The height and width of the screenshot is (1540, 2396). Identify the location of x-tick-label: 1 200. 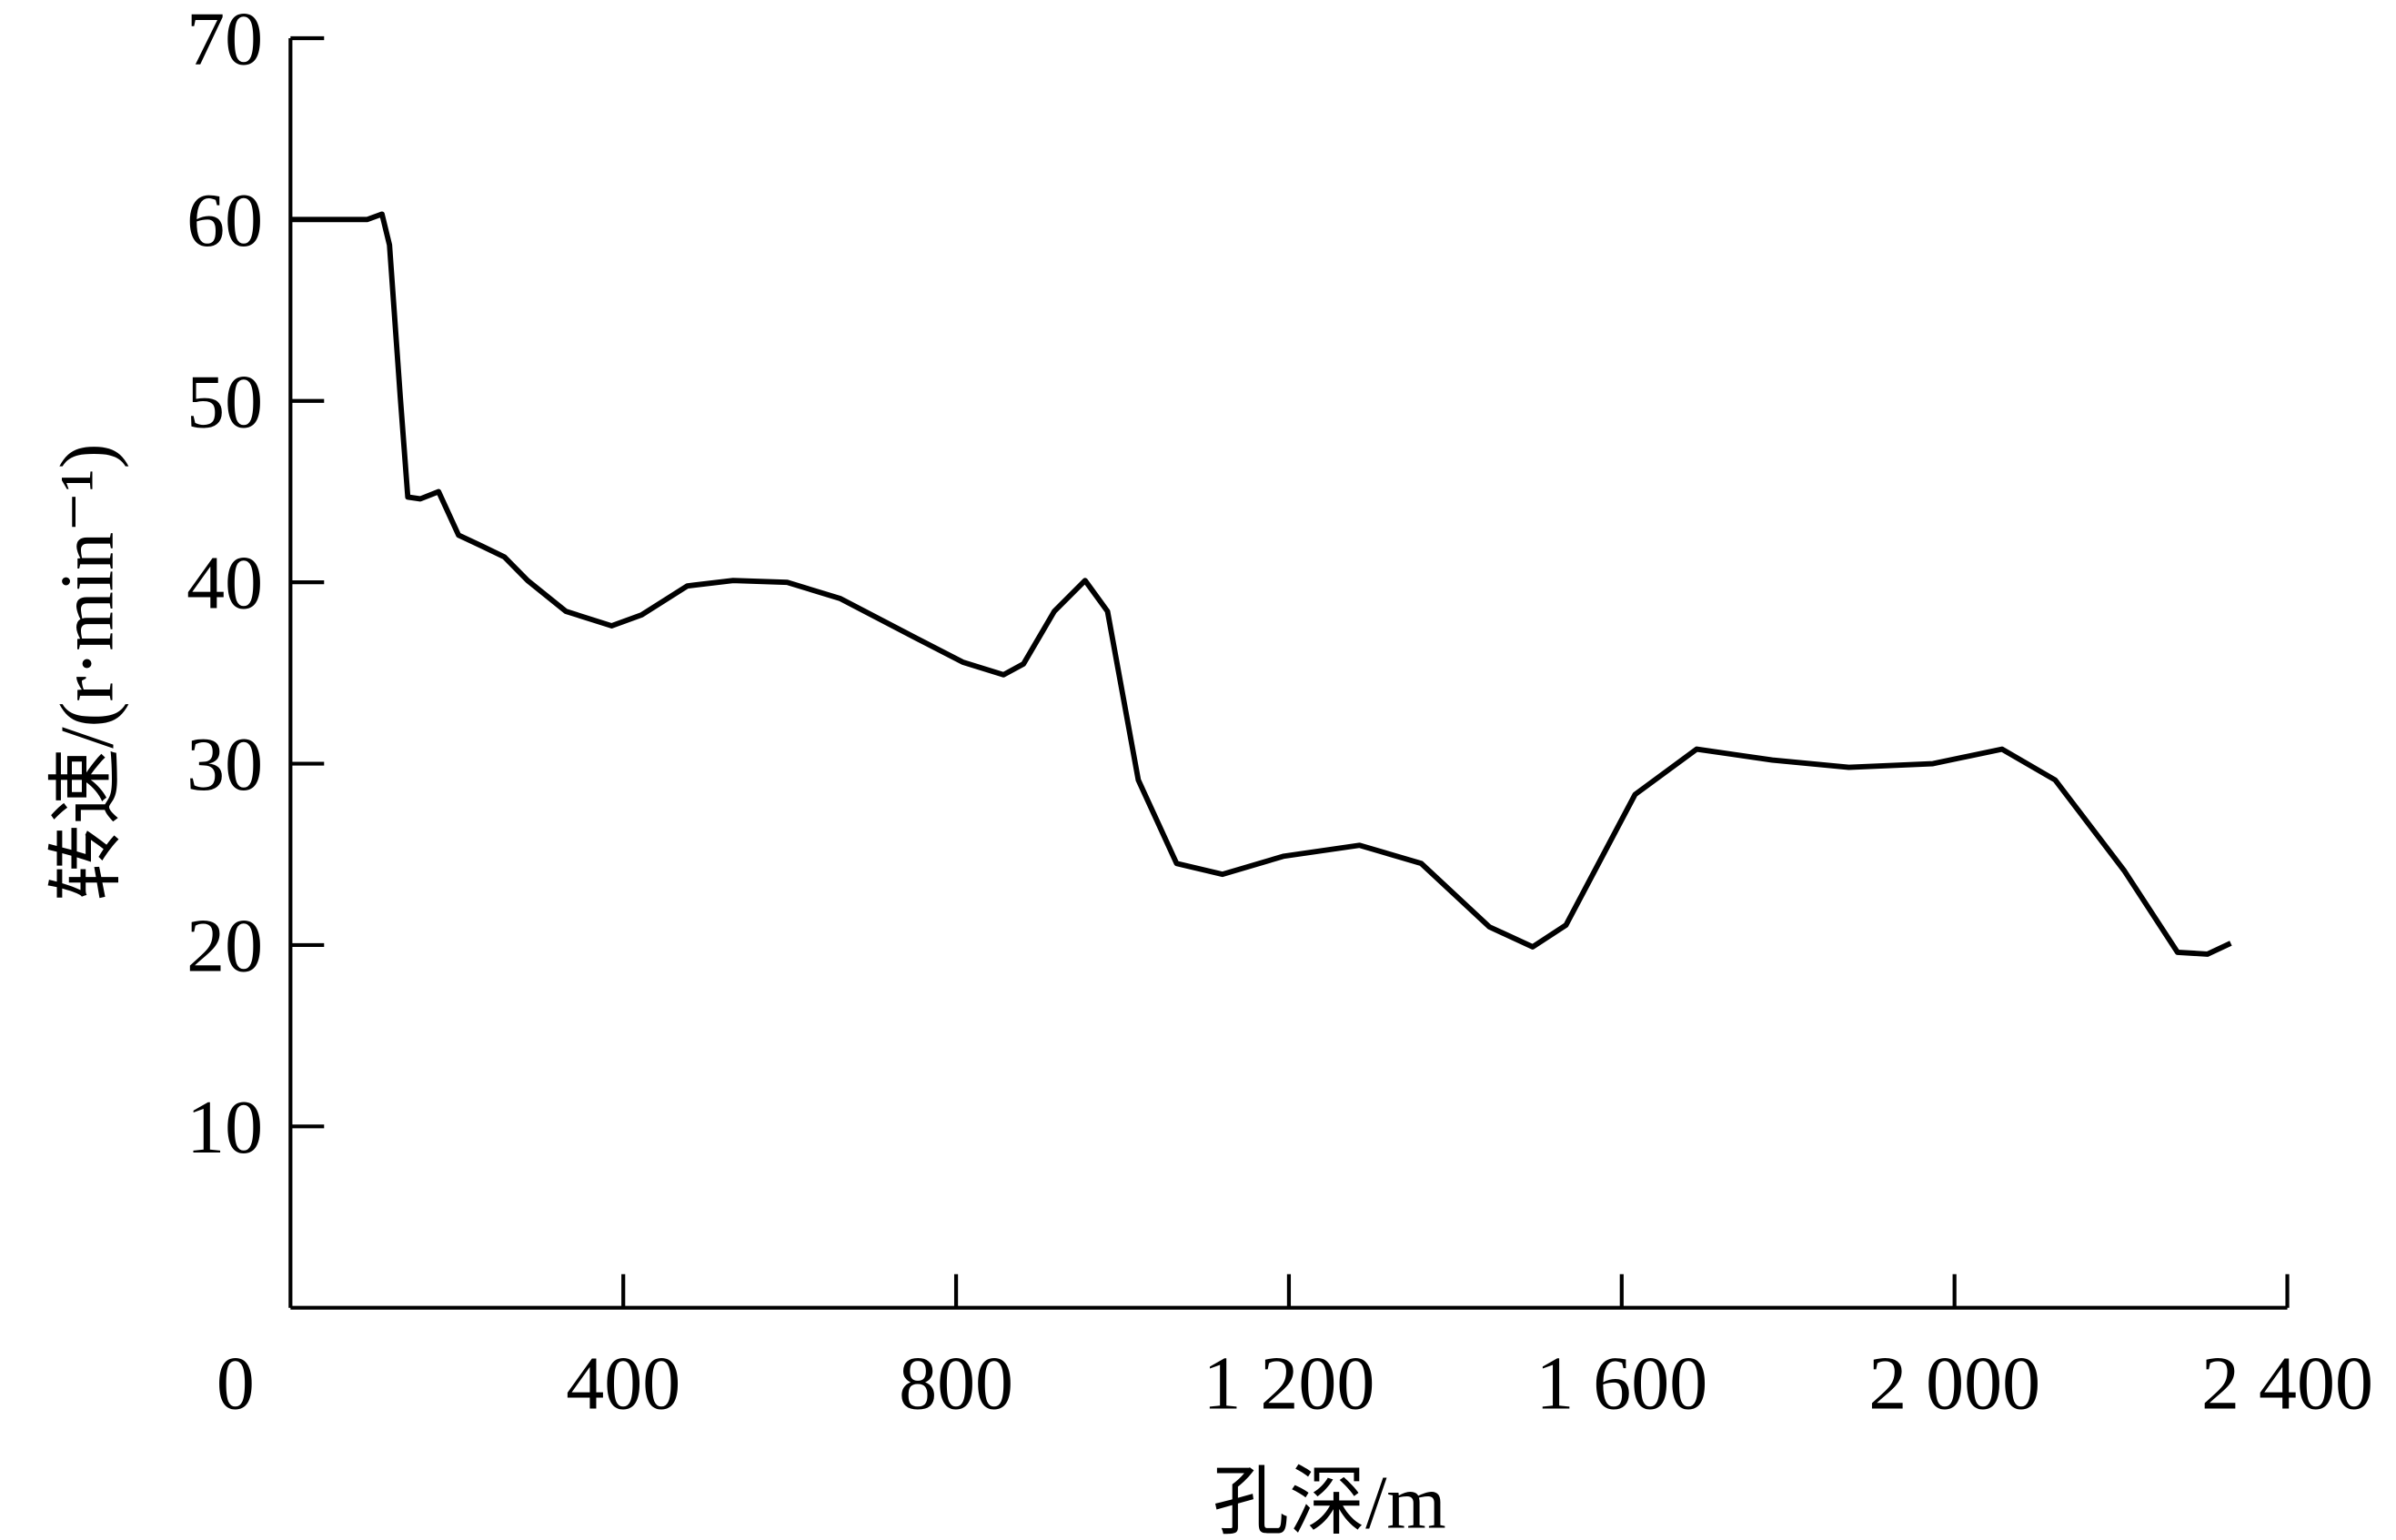
(1289, 1384).